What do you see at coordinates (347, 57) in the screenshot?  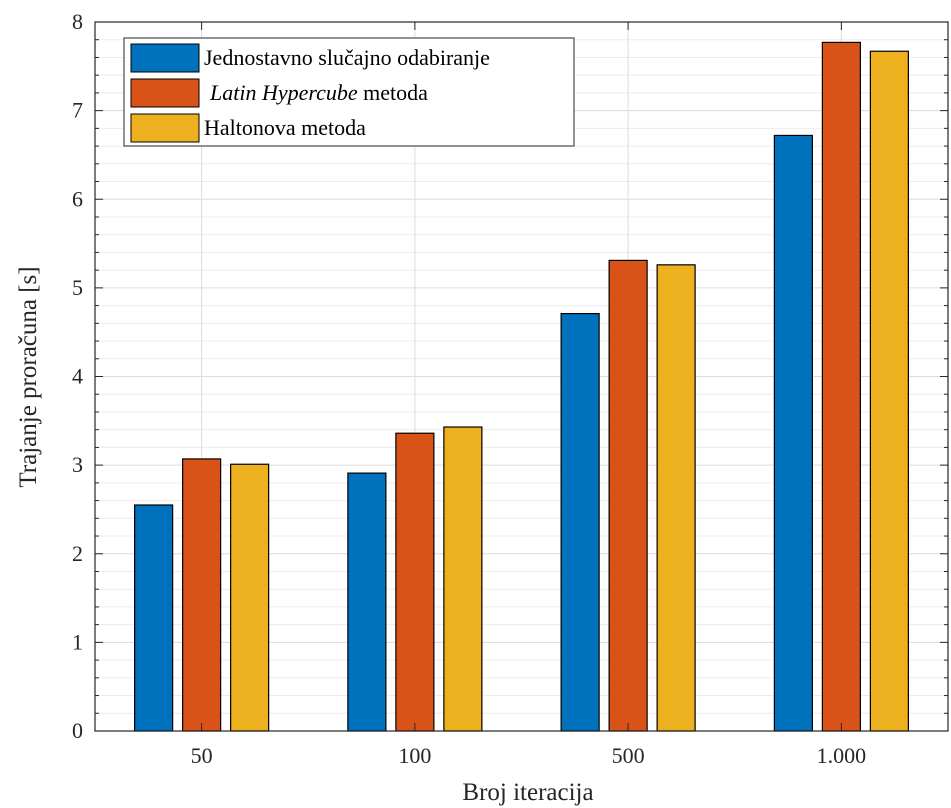 I see `legend-label-series-1: Jednostavno slučajno odabiranje` at bounding box center [347, 57].